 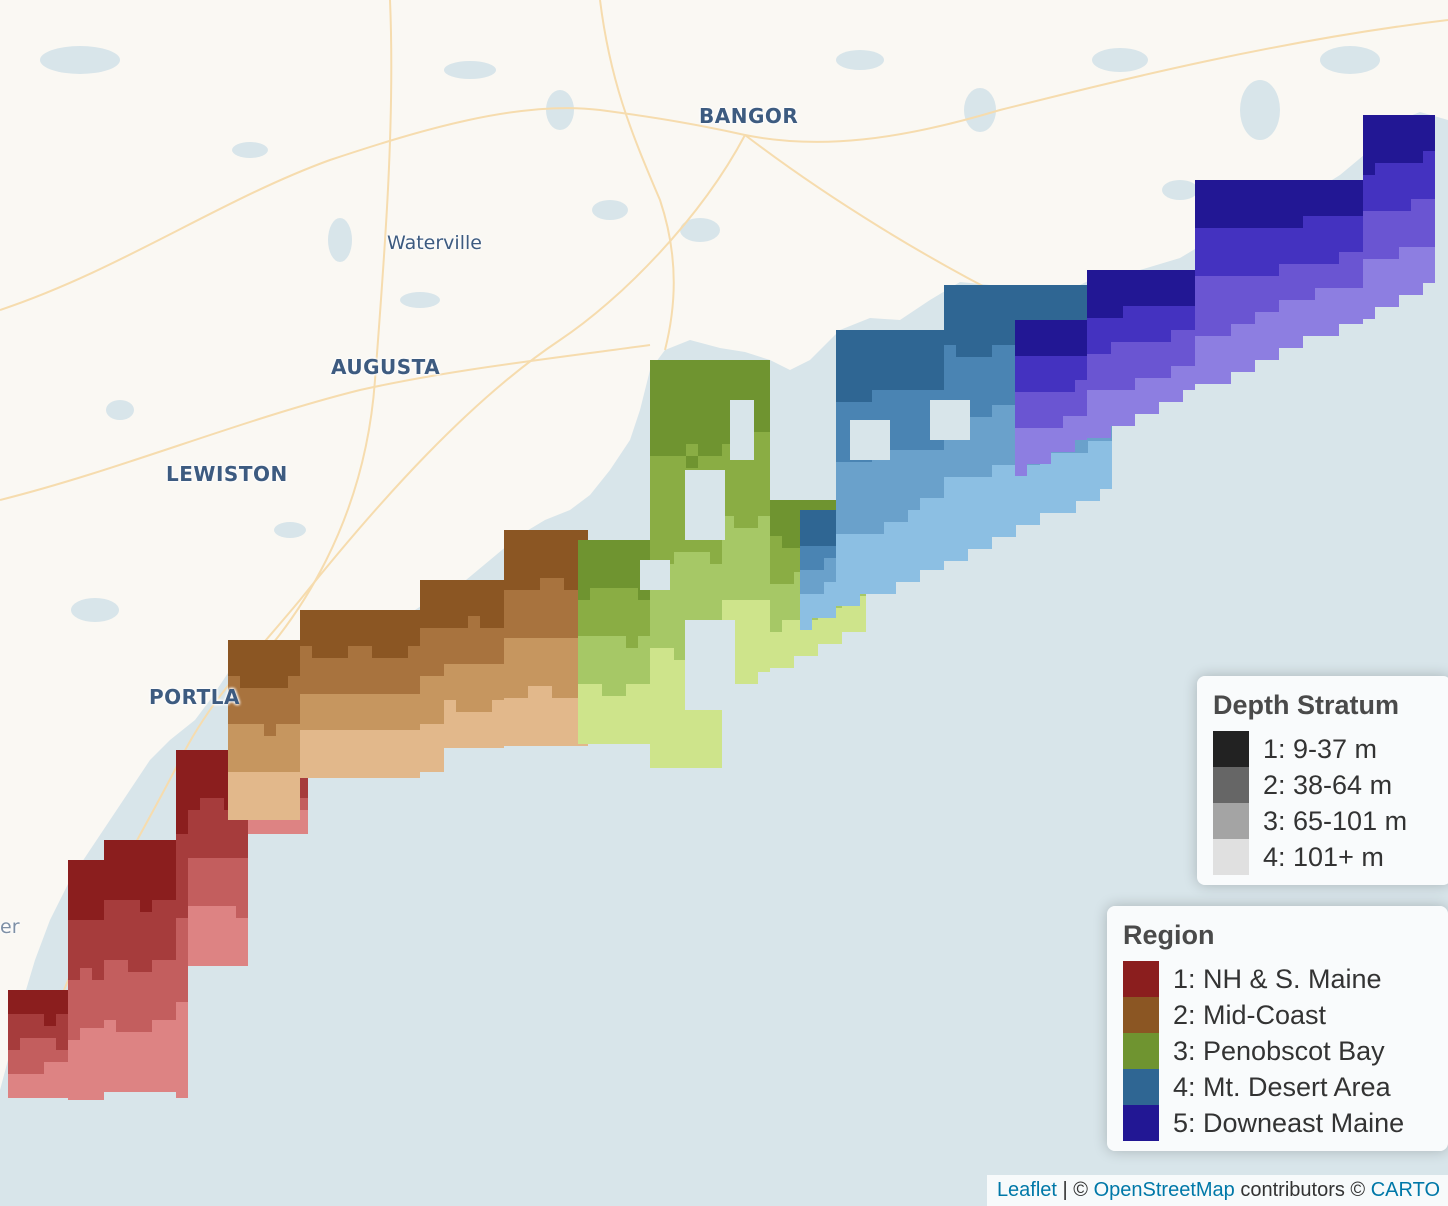 I want to click on openstreetmap-link: OpenStreetMap, so click(x=1164, y=1190).